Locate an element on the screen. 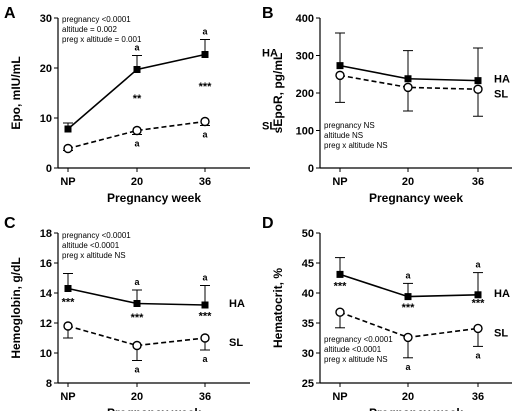 This screenshot has height=411, width=520. significance-marker: ** is located at coordinates (137, 99).